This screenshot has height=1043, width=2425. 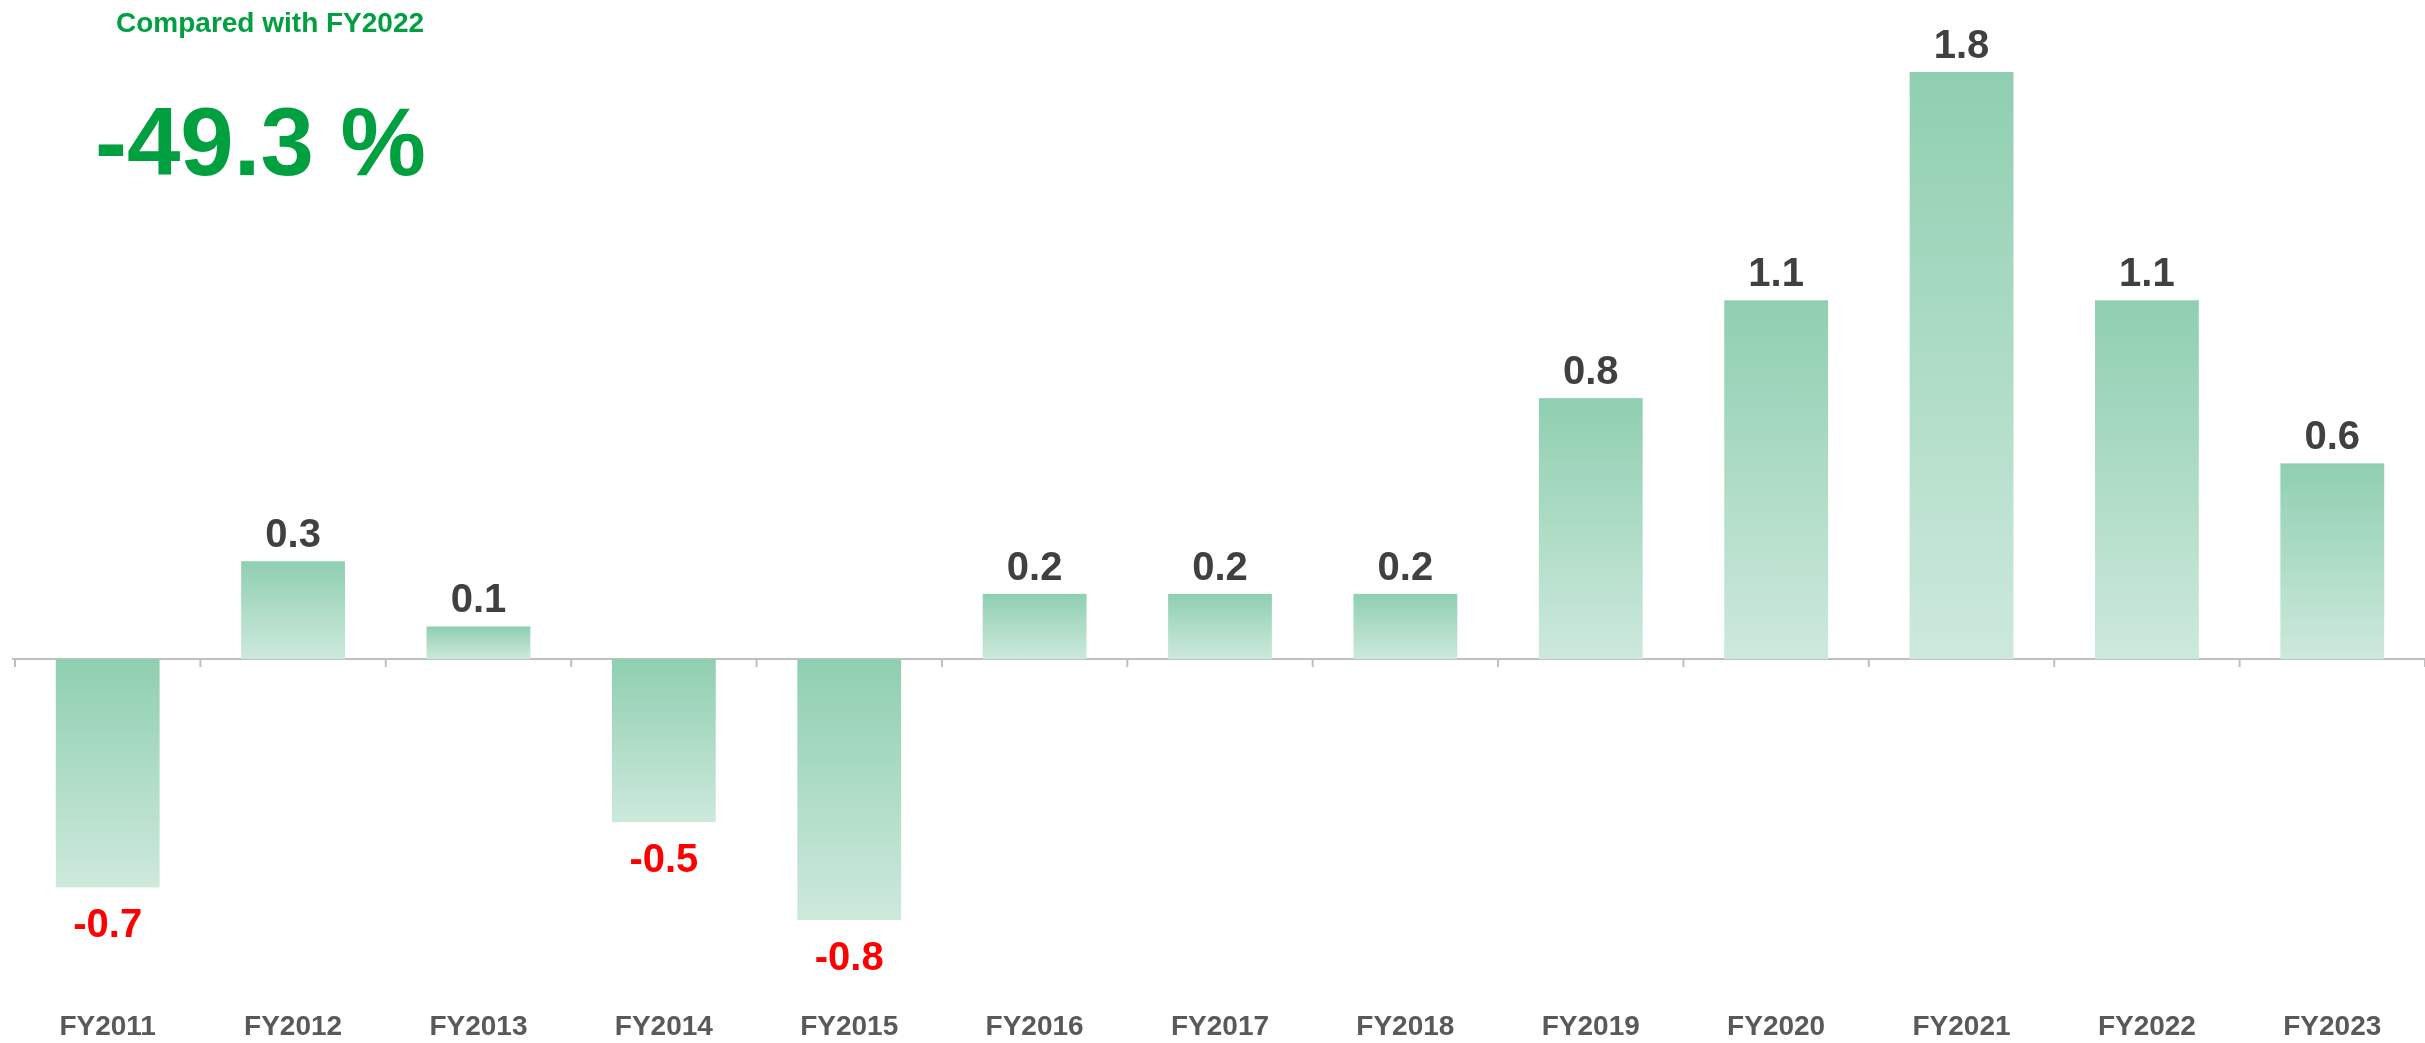 What do you see at coordinates (849, 956) in the screenshot?
I see `data-label: -0.8` at bounding box center [849, 956].